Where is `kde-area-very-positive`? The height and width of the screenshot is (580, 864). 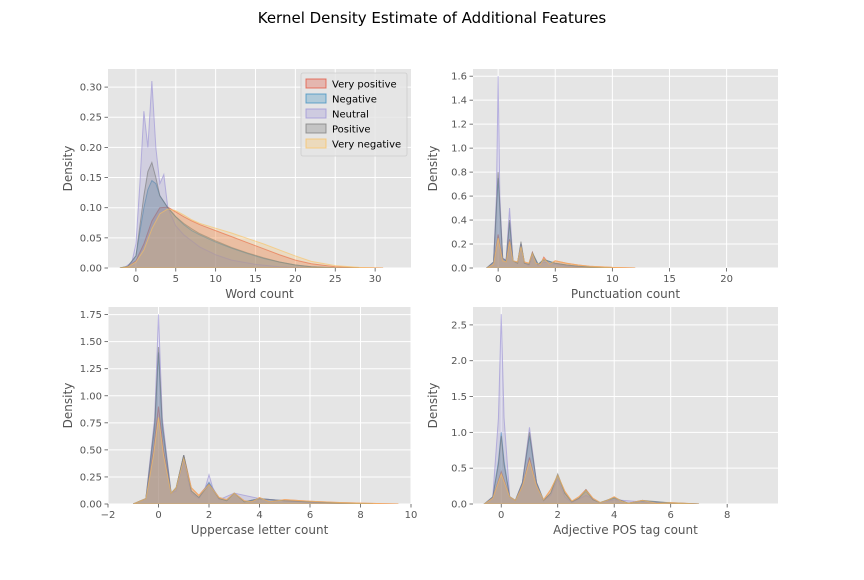
kde-area-very-positive is located at coordinates (251, 237).